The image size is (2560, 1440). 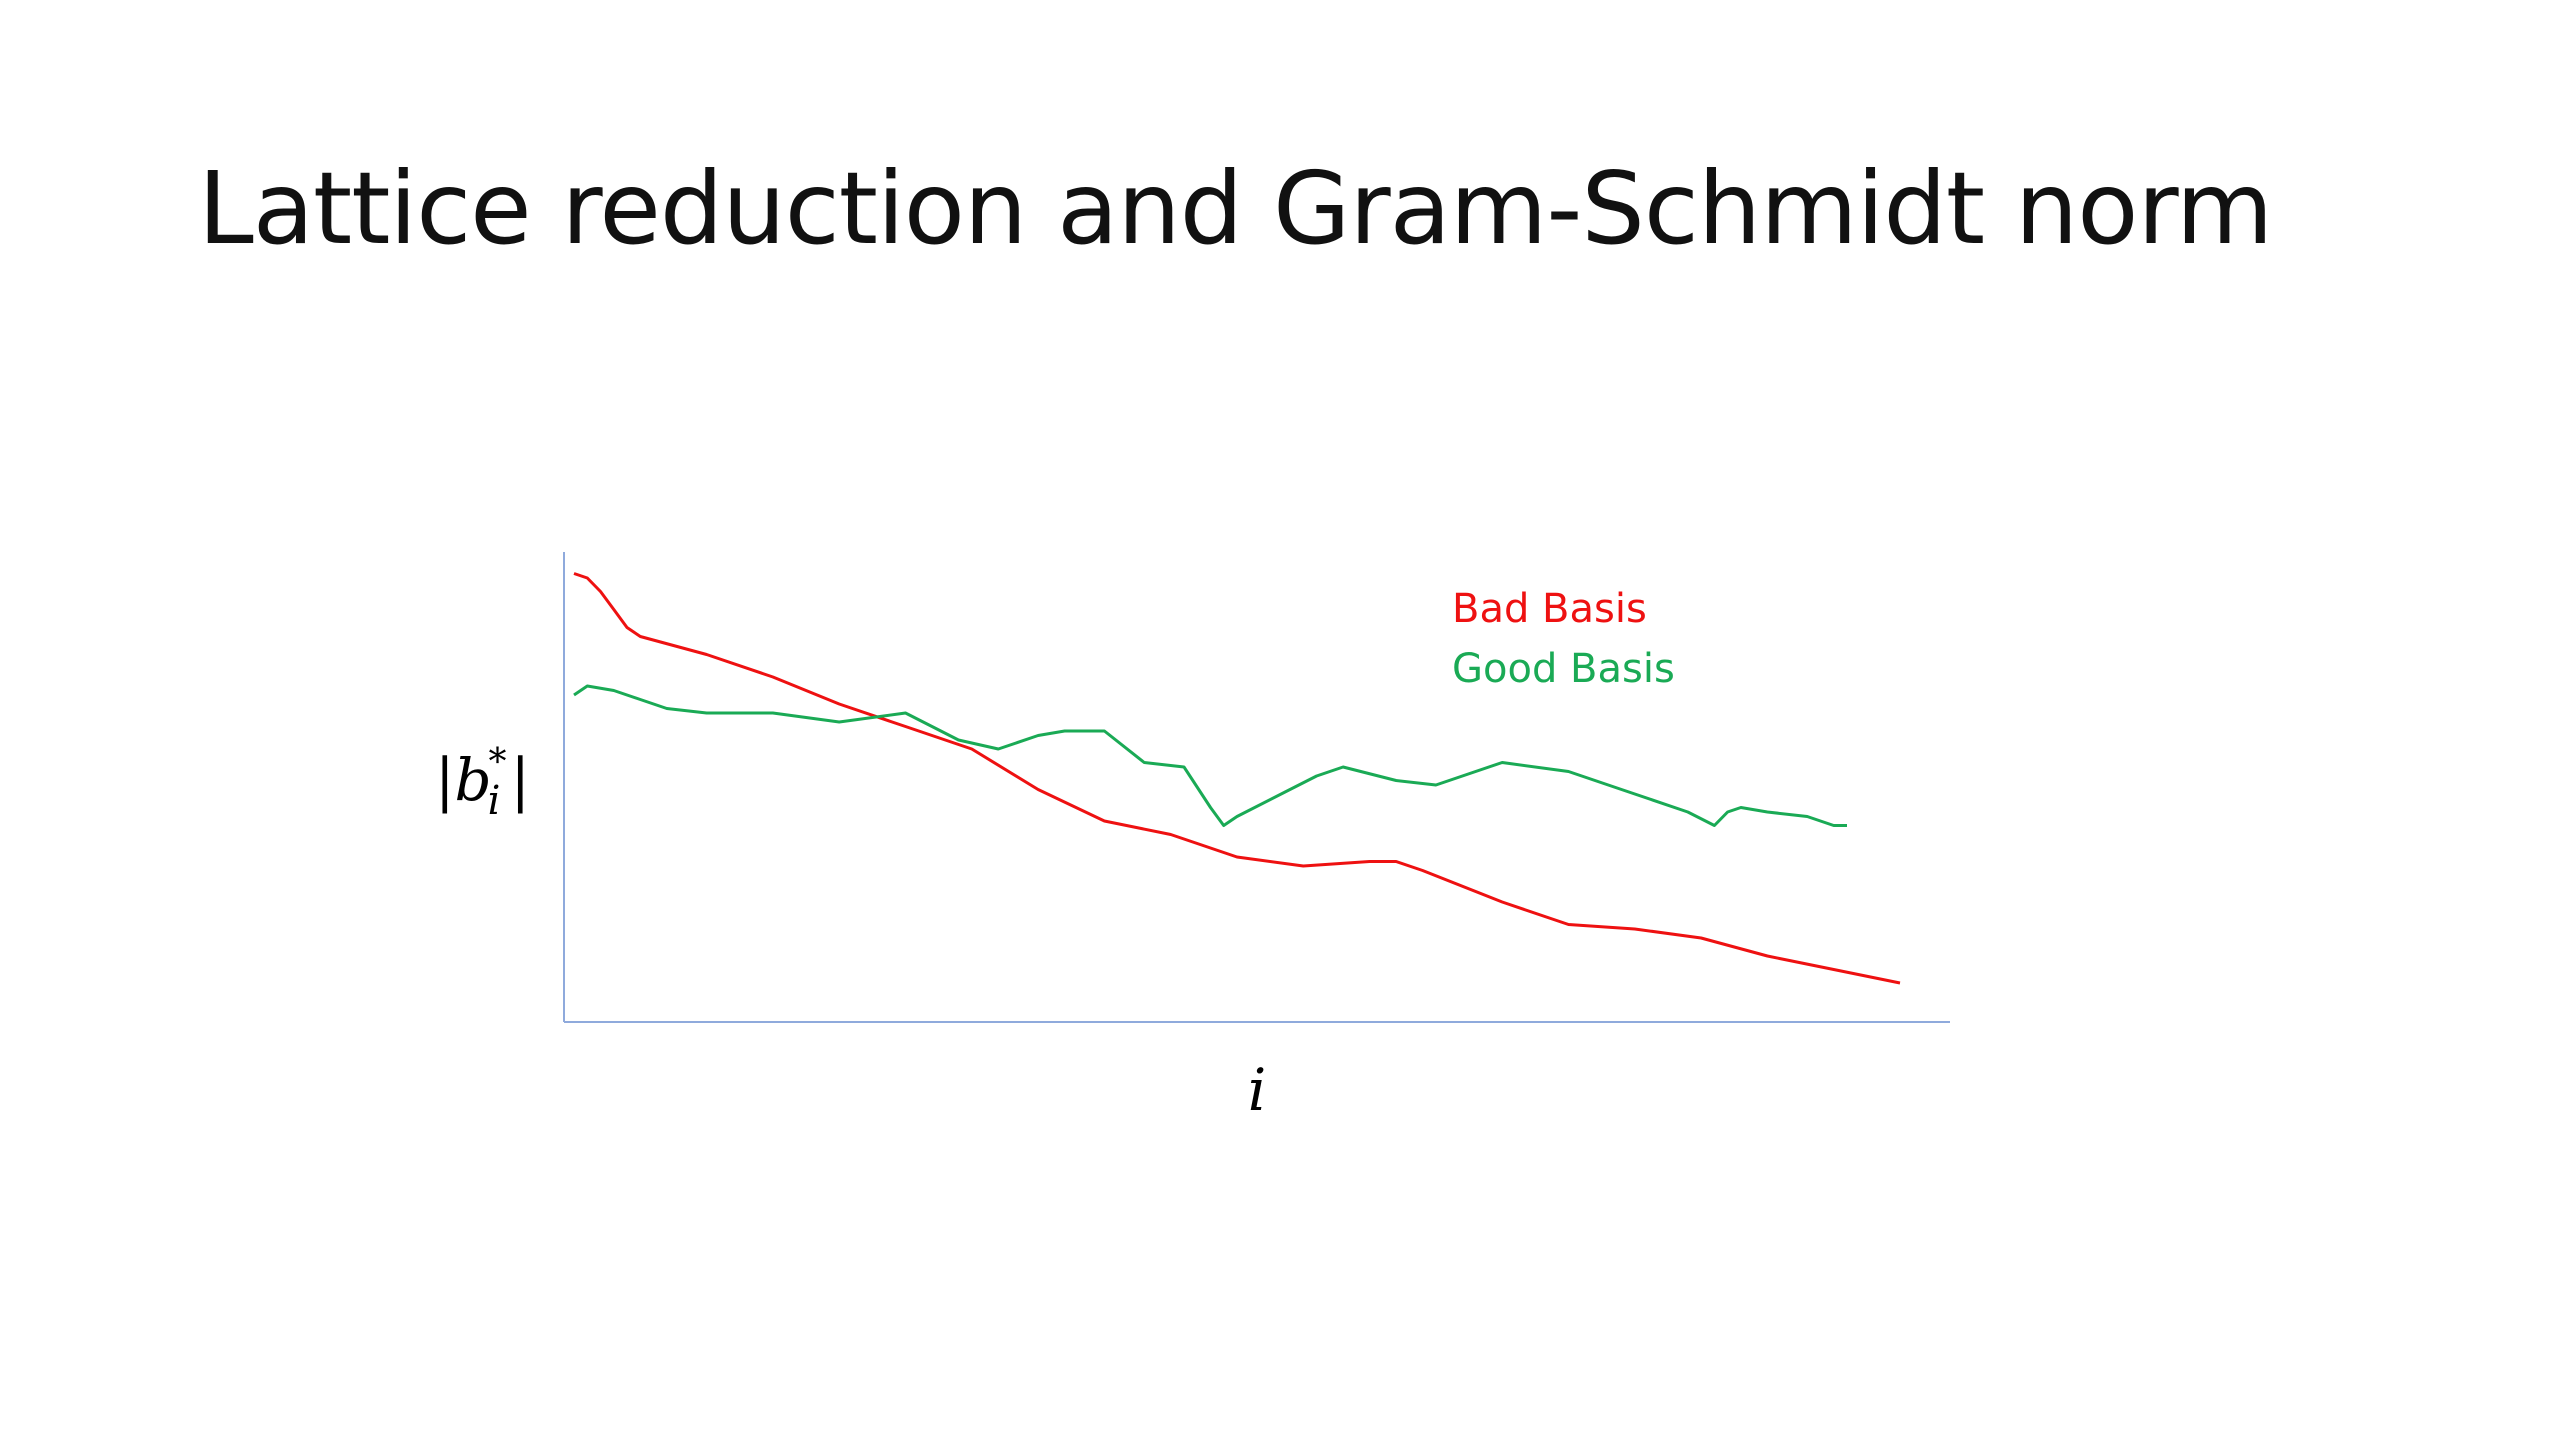 I want to click on series-layer, so click(x=1237, y=778).